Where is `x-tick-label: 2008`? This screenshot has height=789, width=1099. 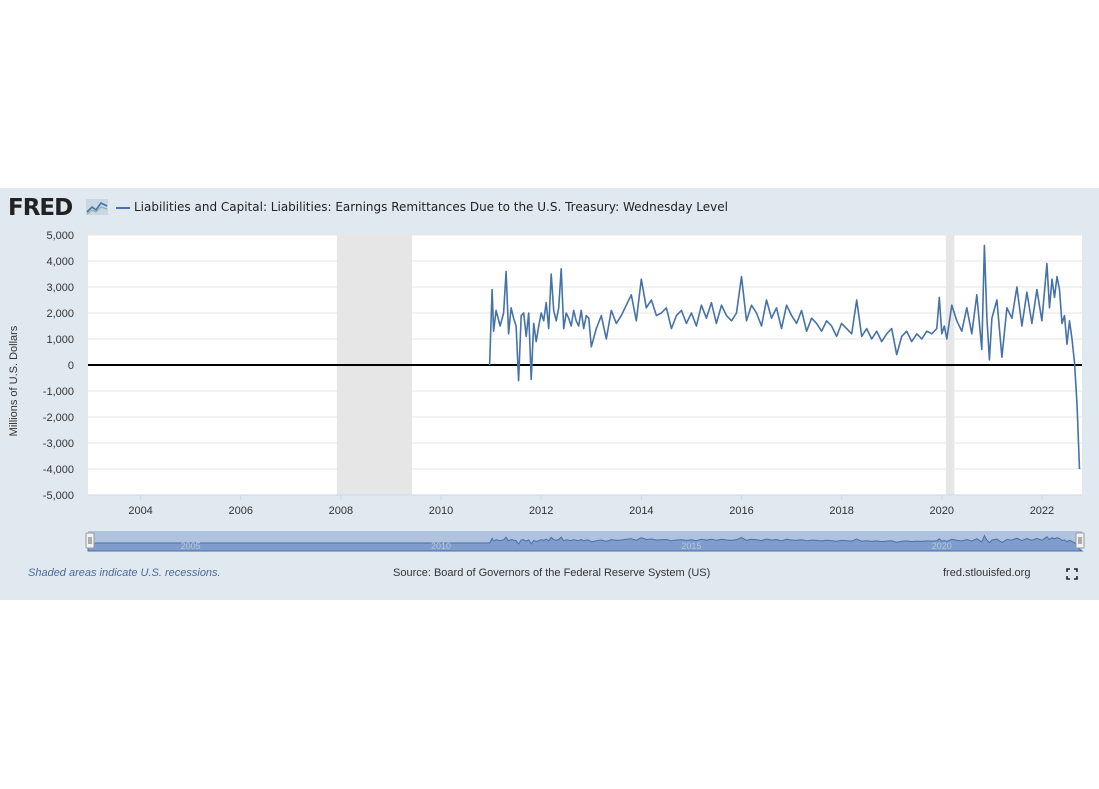
x-tick-label: 2008 is located at coordinates (341, 511).